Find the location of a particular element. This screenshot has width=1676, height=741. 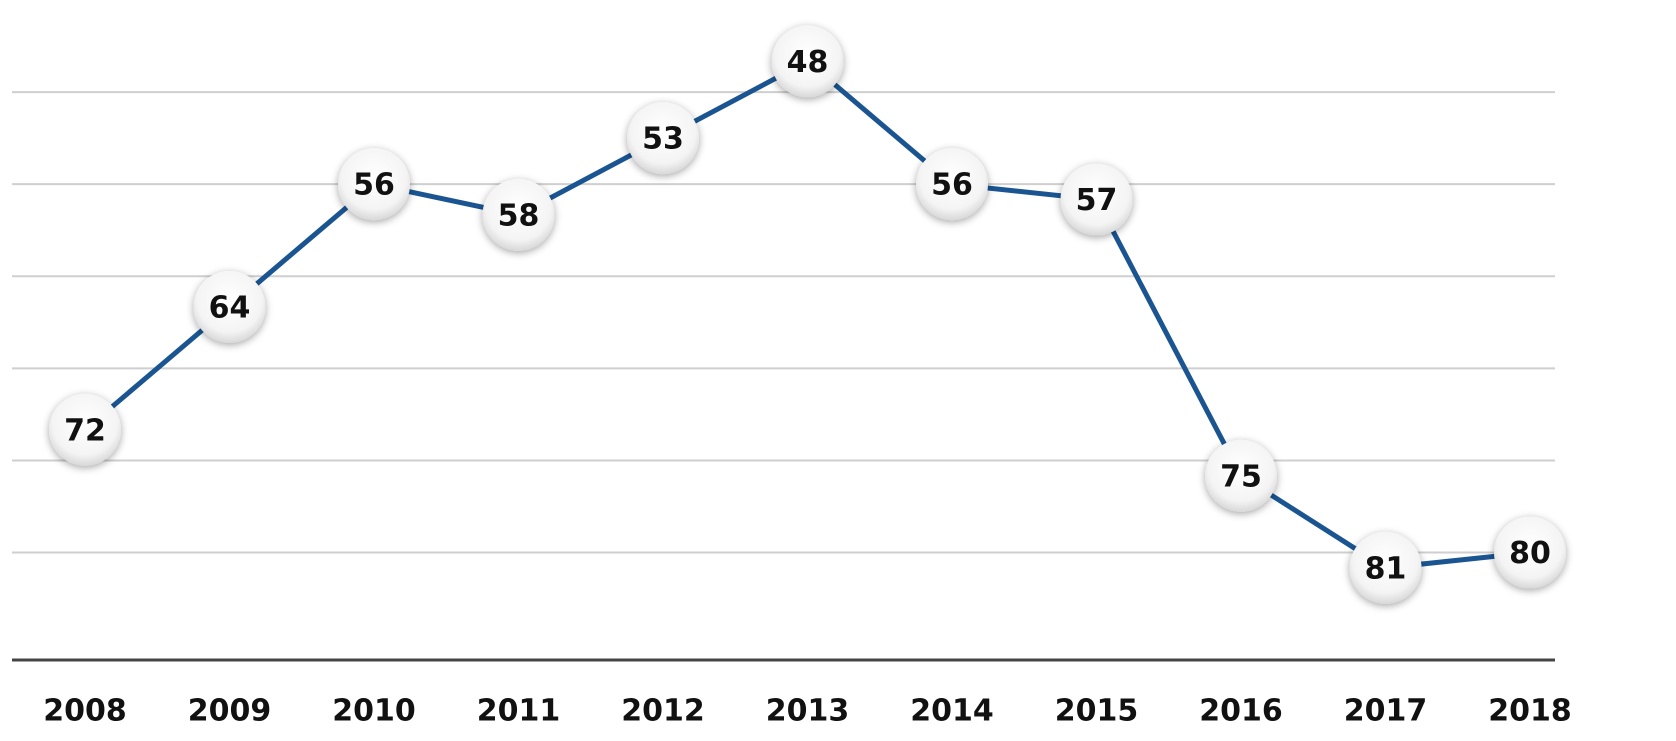

x-tick-label: 2018 is located at coordinates (1530, 711).